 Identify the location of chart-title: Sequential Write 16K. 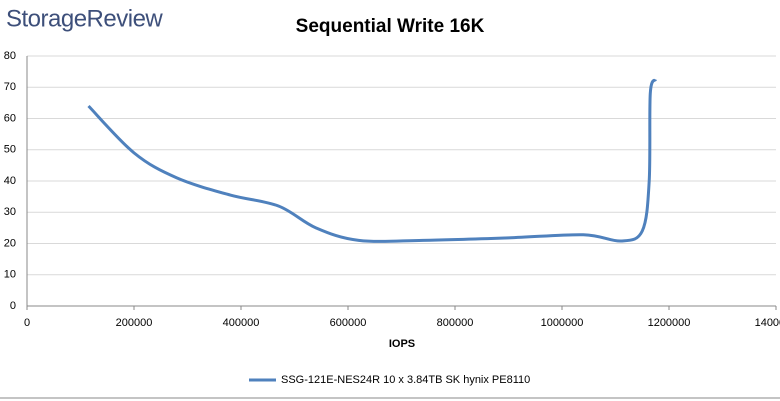
(390, 26).